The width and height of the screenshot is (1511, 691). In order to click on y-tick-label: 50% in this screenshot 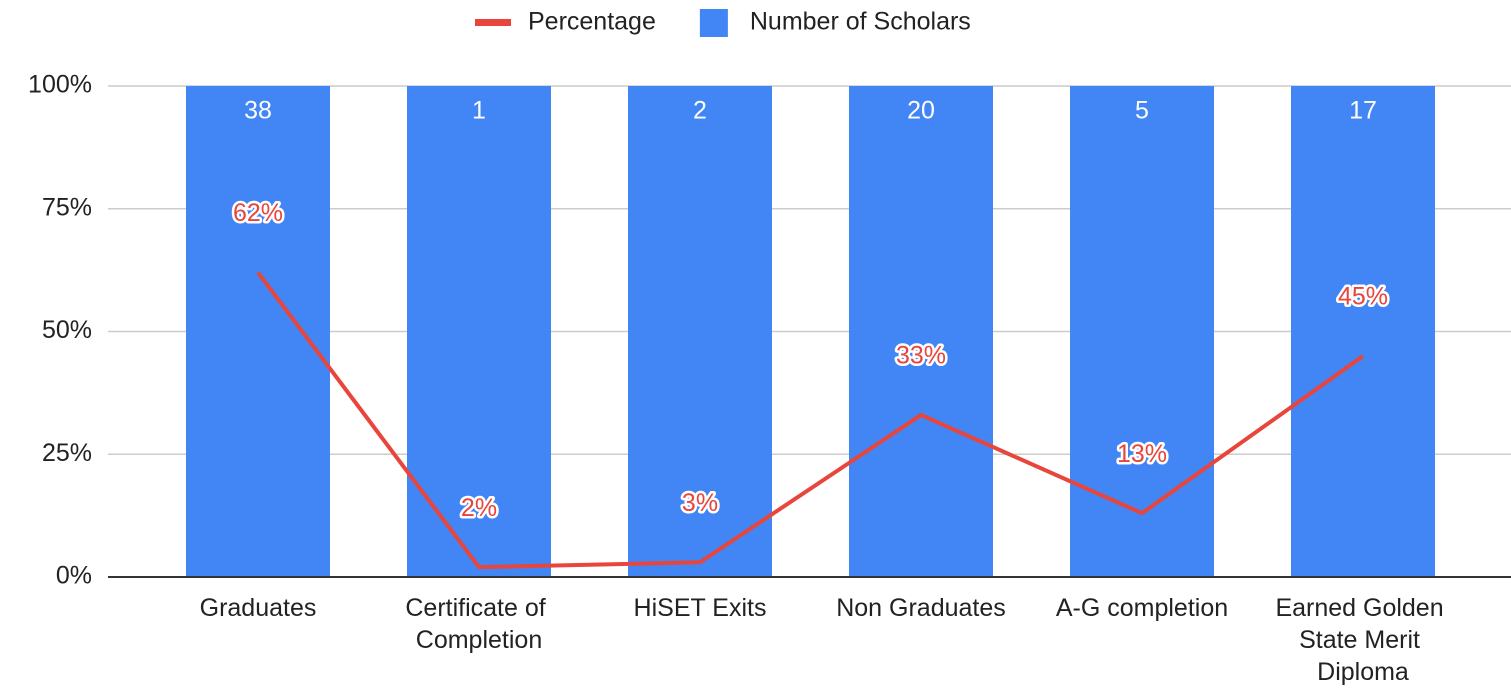, I will do `click(67, 330)`.